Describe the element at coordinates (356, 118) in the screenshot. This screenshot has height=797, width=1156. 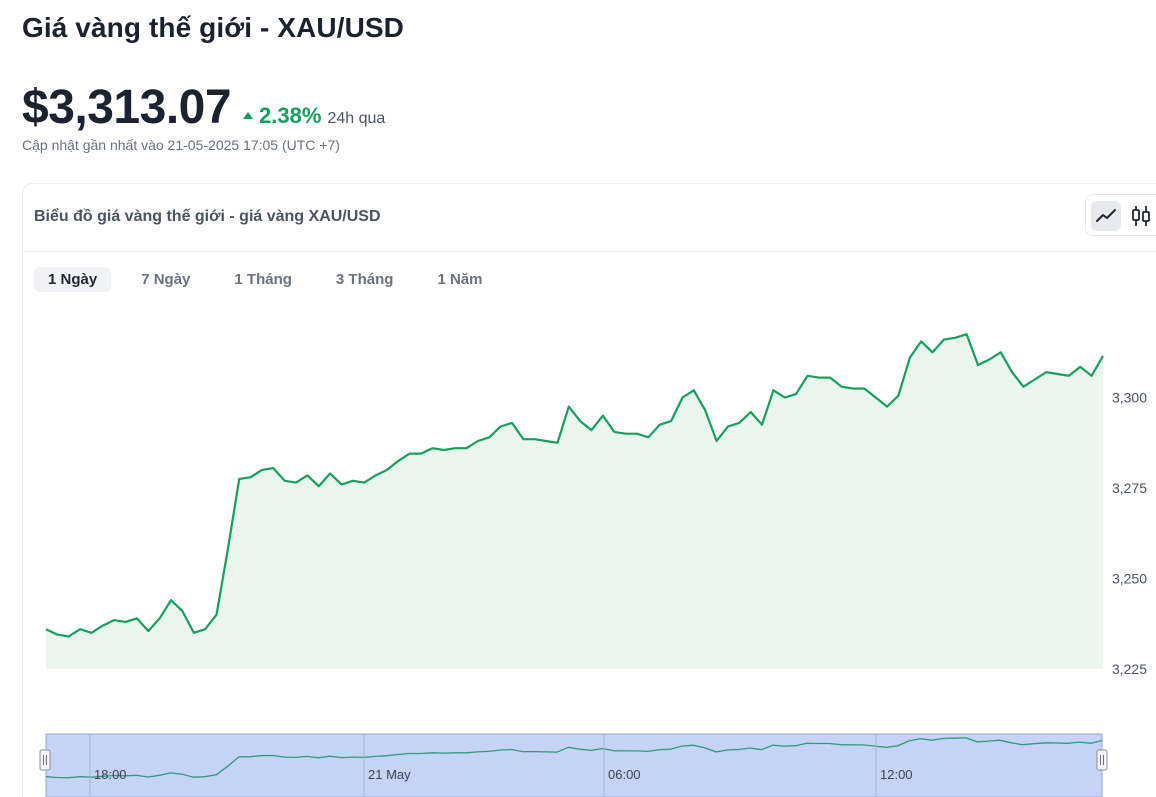
I see `change-period: 24h qua` at that location.